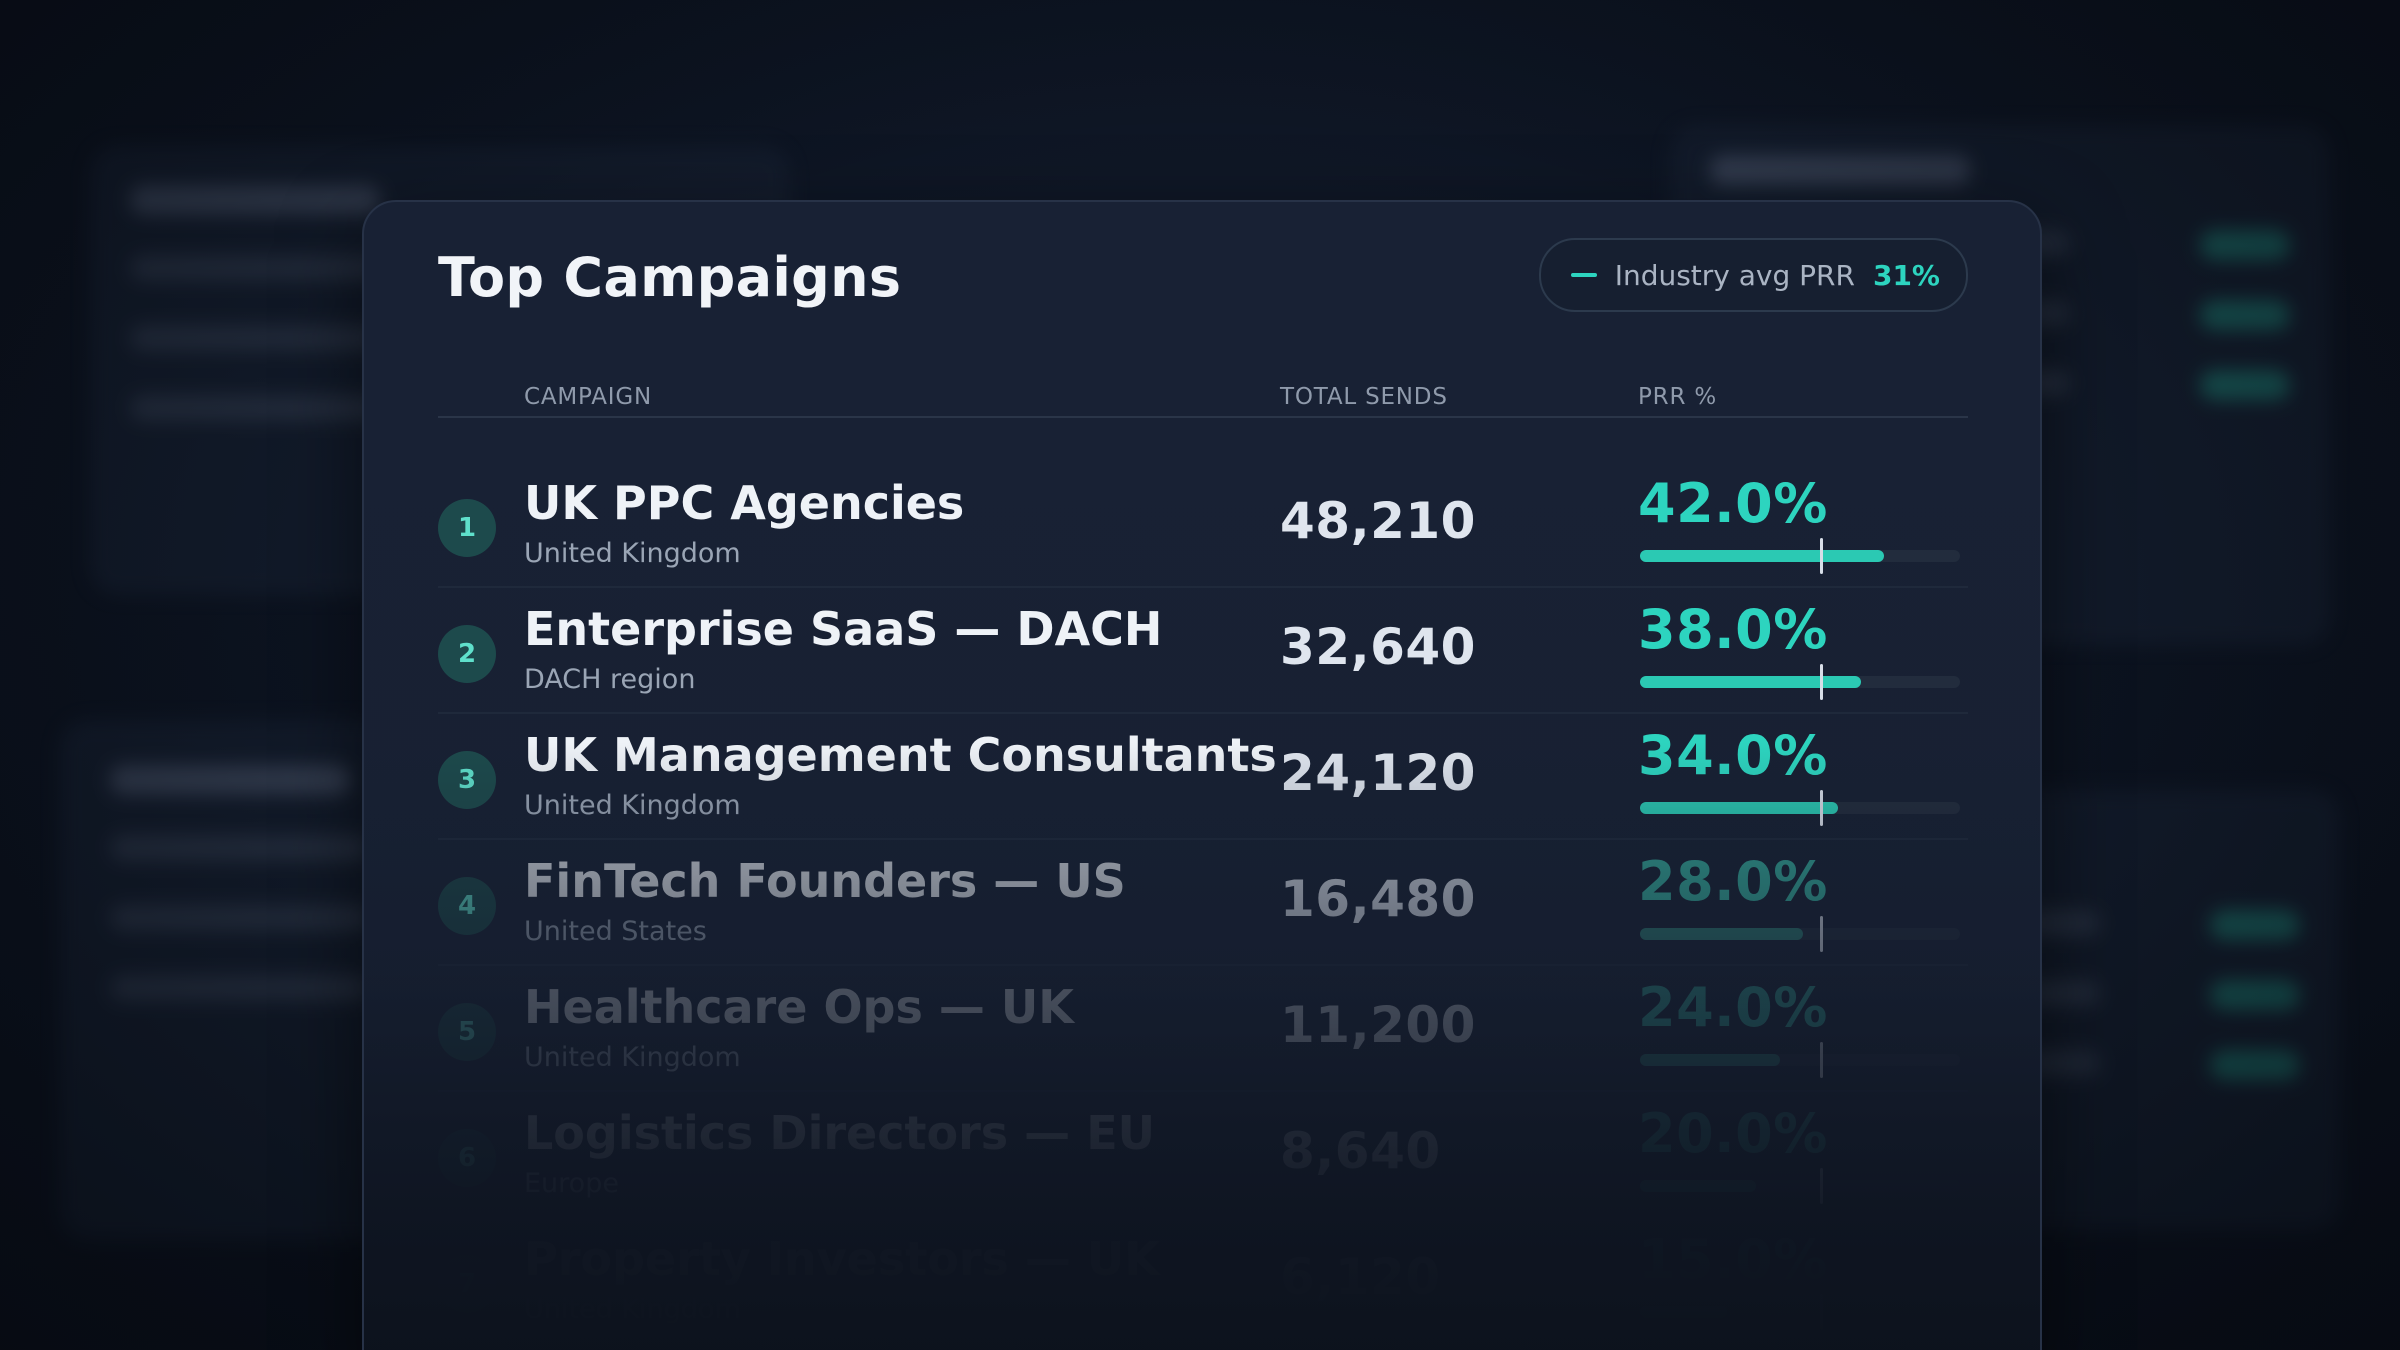 The width and height of the screenshot is (2400, 1350). I want to click on table-header: CAMPAIGN TOTAL SENDS PRR %, so click(1203, 402).